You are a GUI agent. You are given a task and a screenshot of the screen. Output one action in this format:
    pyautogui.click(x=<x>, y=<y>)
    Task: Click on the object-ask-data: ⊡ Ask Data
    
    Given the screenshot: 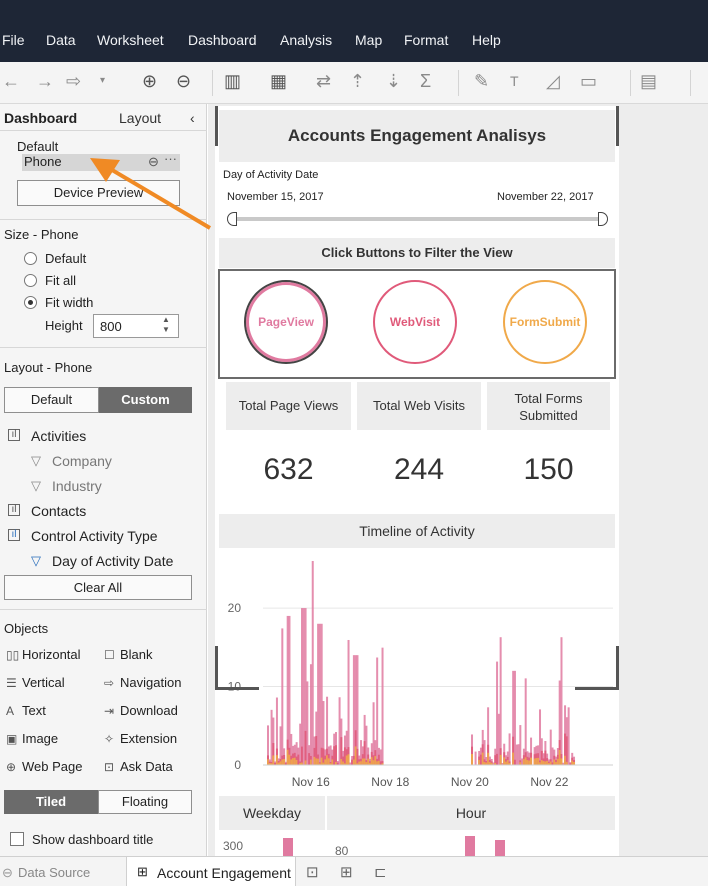 What is the action you would take?
    pyautogui.click(x=138, y=766)
    